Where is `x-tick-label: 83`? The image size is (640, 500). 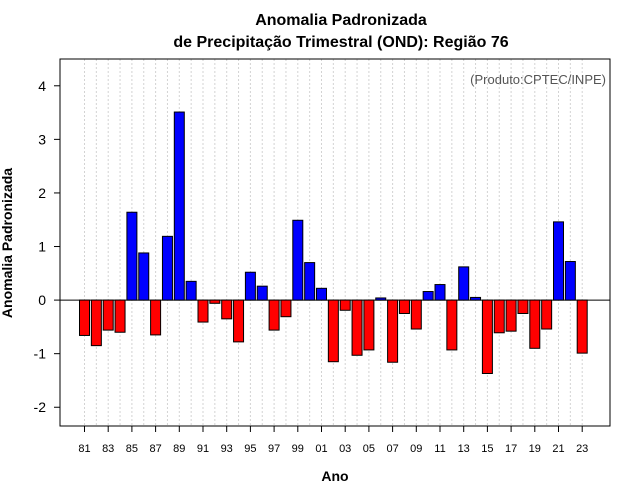 x-tick-label: 83 is located at coordinates (108, 449).